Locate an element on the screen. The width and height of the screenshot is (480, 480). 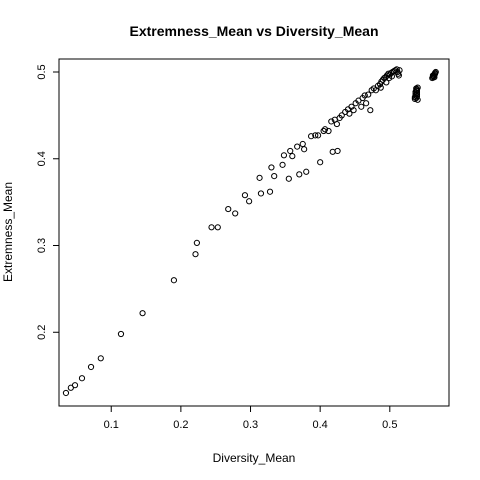
y-tick-label: 0.5 is located at coordinates (42, 71).